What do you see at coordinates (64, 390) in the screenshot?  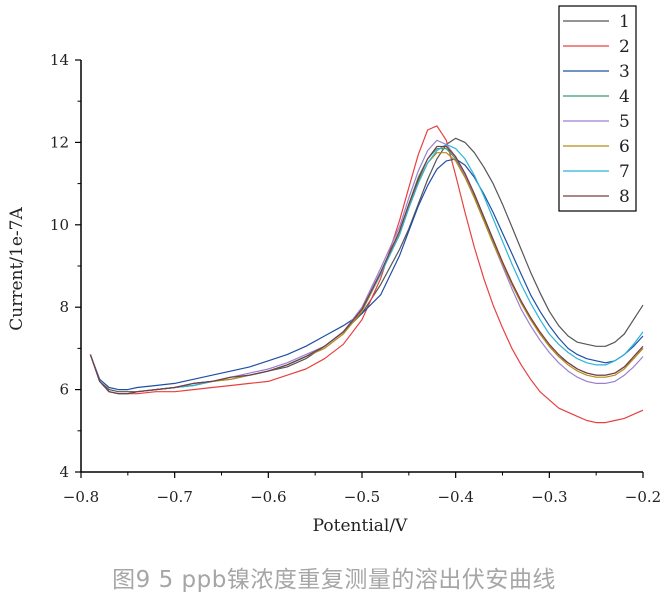 I see `y-tick-label: 6` at bounding box center [64, 390].